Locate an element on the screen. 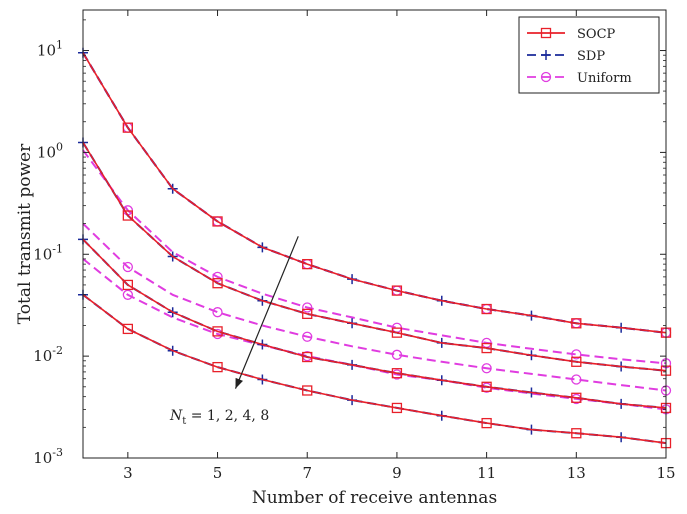 Image resolution: width=687 pixels, height=514 pixels. legend: SOCP SDP Uniform is located at coordinates (589, 55).